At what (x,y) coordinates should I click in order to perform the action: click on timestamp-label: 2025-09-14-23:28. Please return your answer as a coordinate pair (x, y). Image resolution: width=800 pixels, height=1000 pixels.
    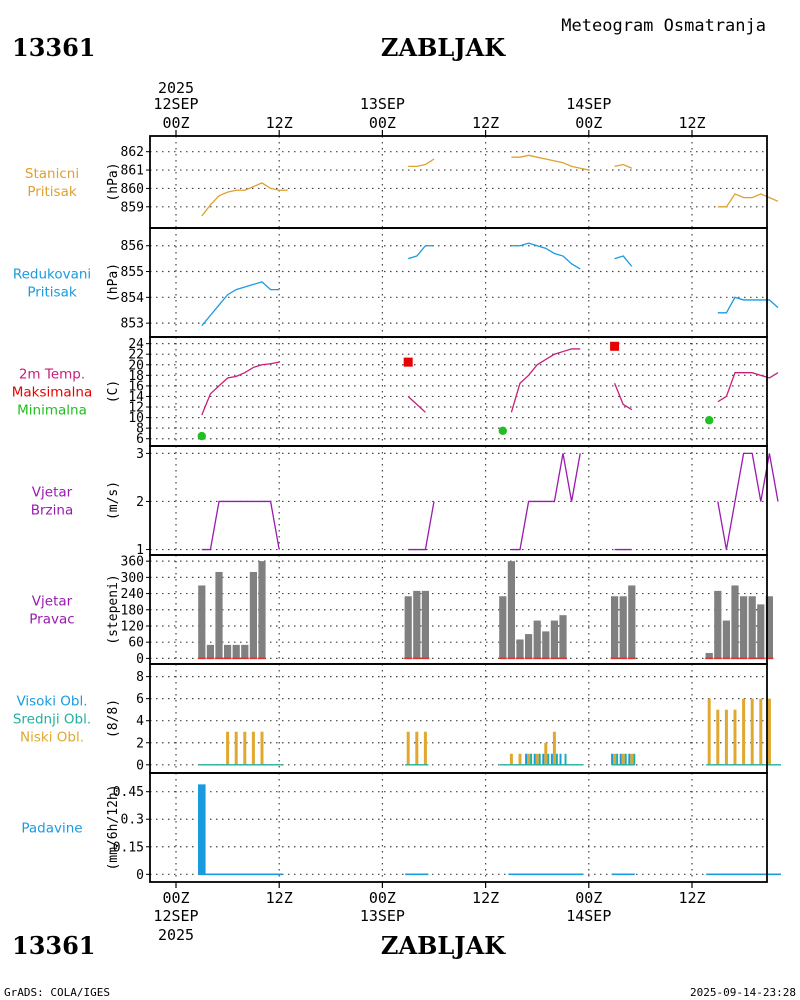
    Looking at the image, I should click on (743, 992).